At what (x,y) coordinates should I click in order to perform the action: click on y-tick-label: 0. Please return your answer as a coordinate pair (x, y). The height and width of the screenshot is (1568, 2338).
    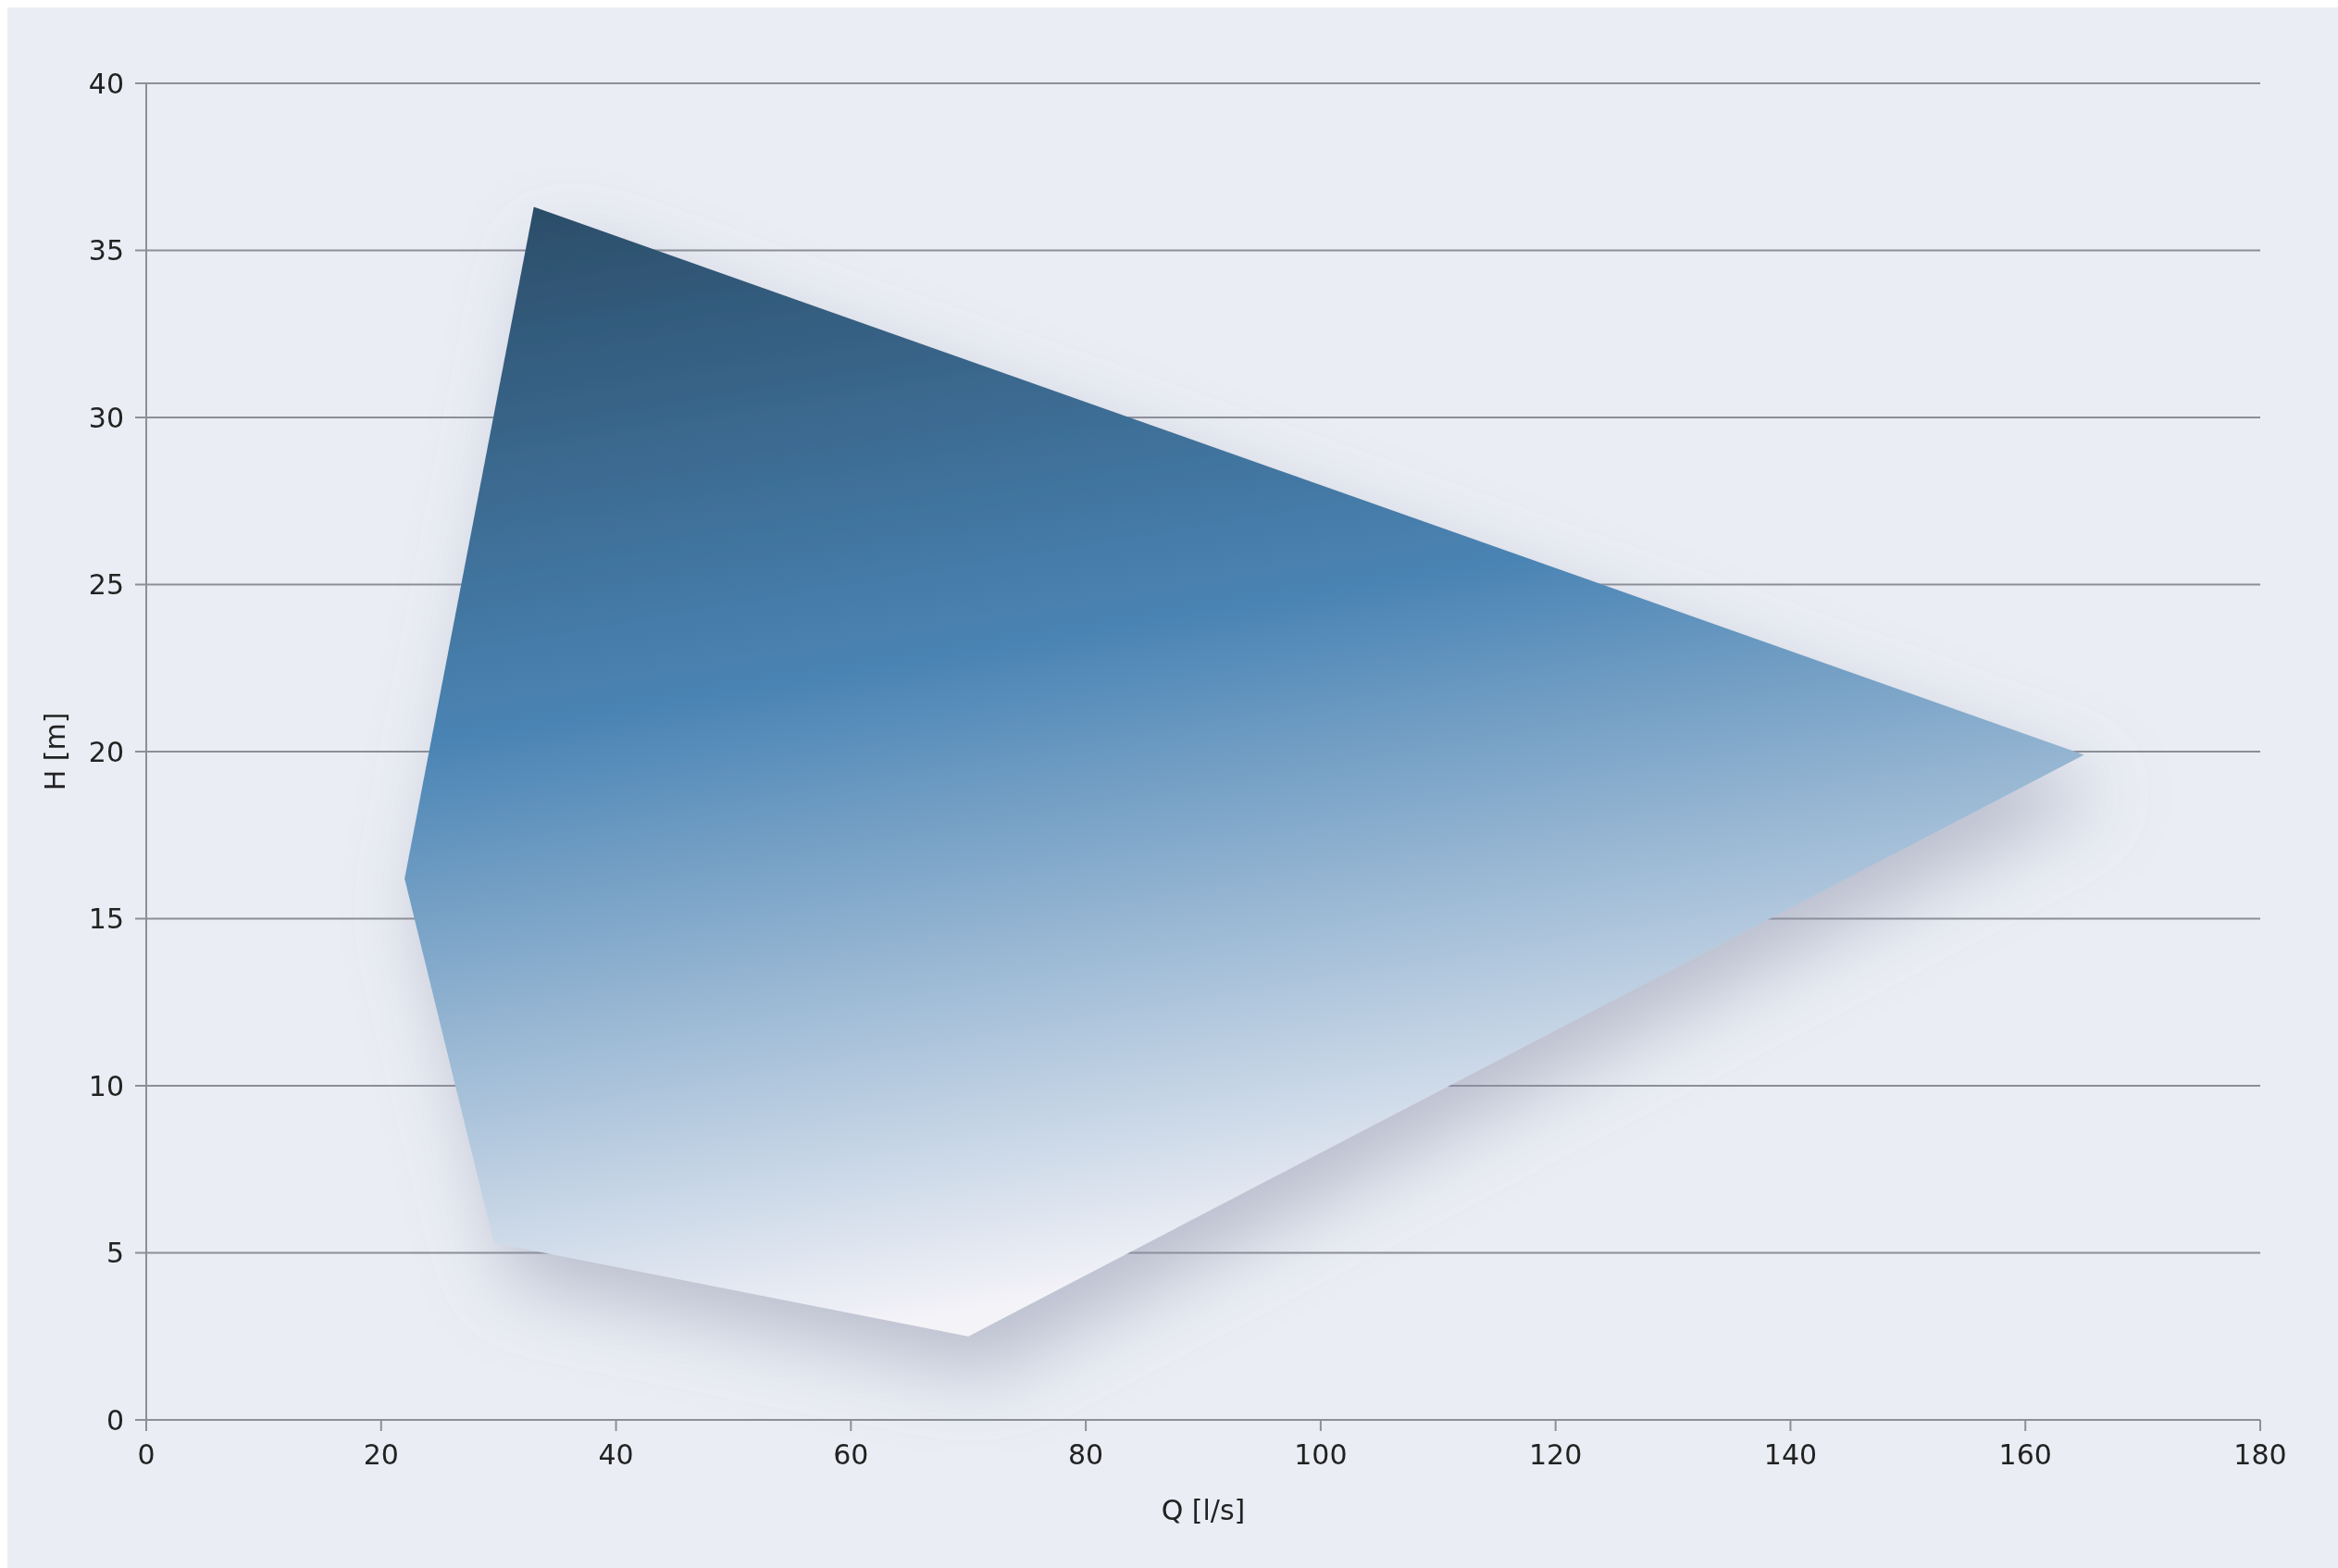
    Looking at the image, I should click on (115, 1420).